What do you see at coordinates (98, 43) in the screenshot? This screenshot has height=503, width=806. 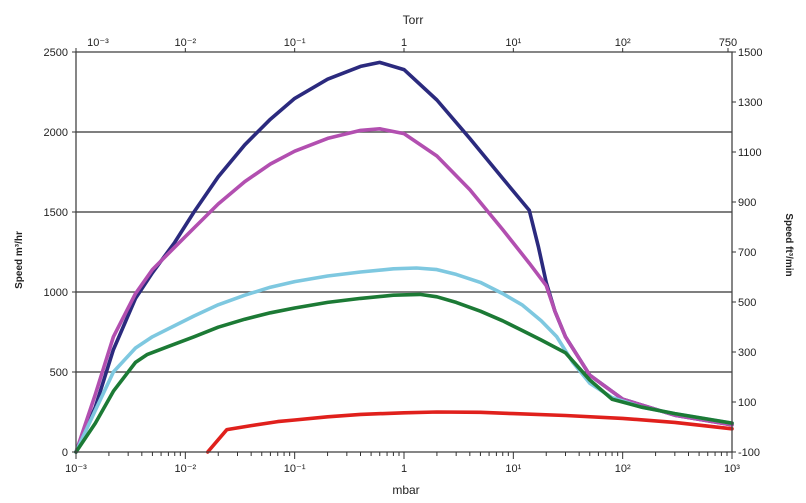 I see `x2-tick-label: 10⁻³` at bounding box center [98, 43].